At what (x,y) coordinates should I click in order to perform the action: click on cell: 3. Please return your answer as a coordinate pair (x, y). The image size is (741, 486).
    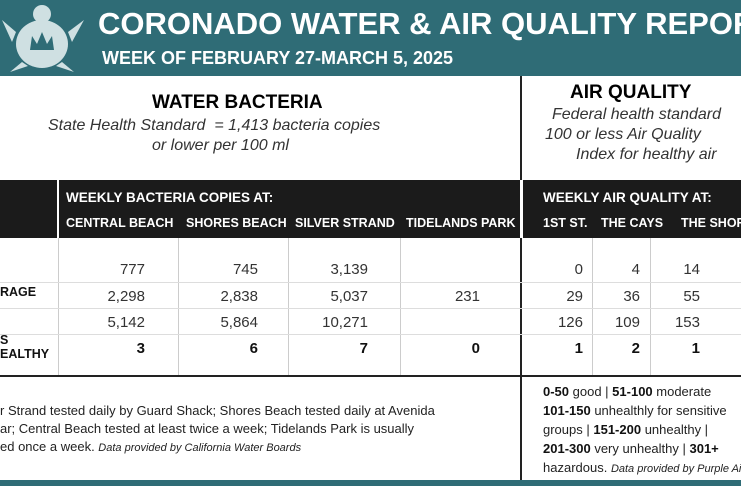
    Looking at the image, I should click on (140, 348).